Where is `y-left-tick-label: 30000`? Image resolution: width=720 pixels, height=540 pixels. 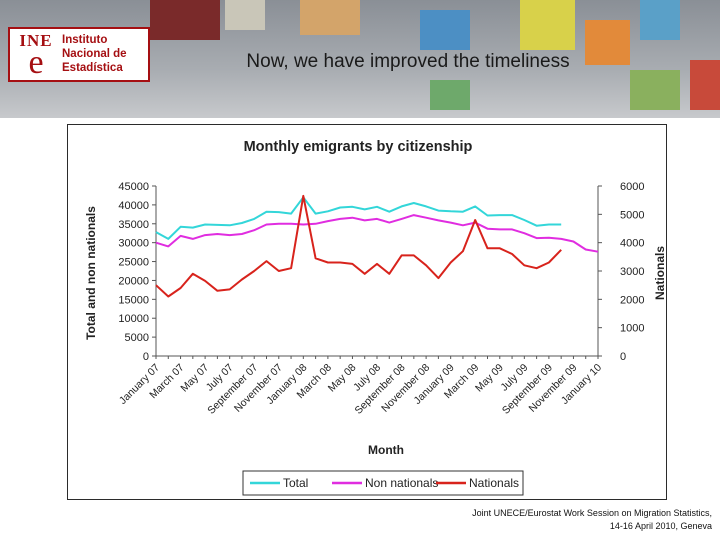
y-left-tick-label: 30000 is located at coordinates (133, 244).